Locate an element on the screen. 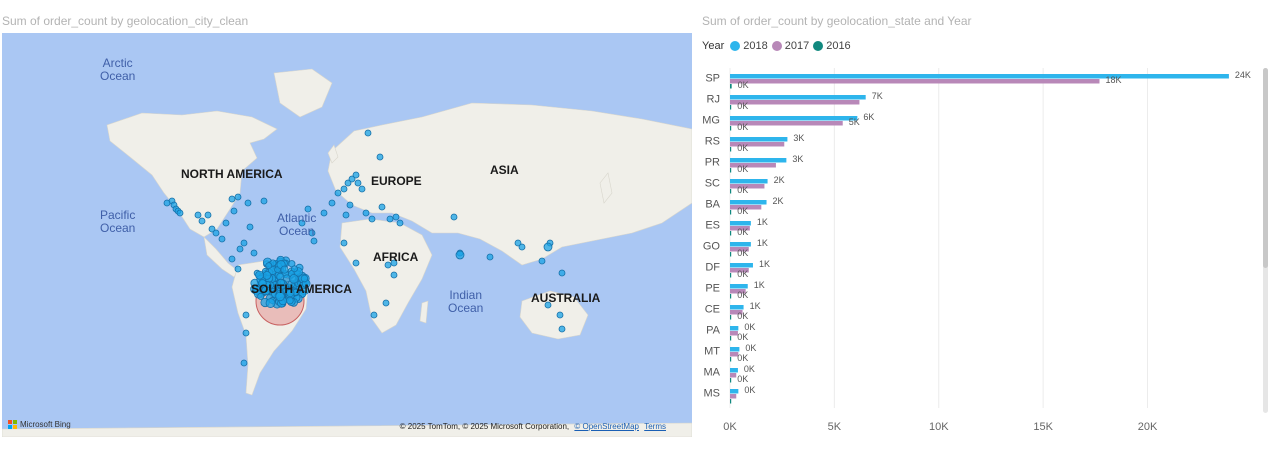  chart-scrollbar-thumb is located at coordinates (1265, 168).